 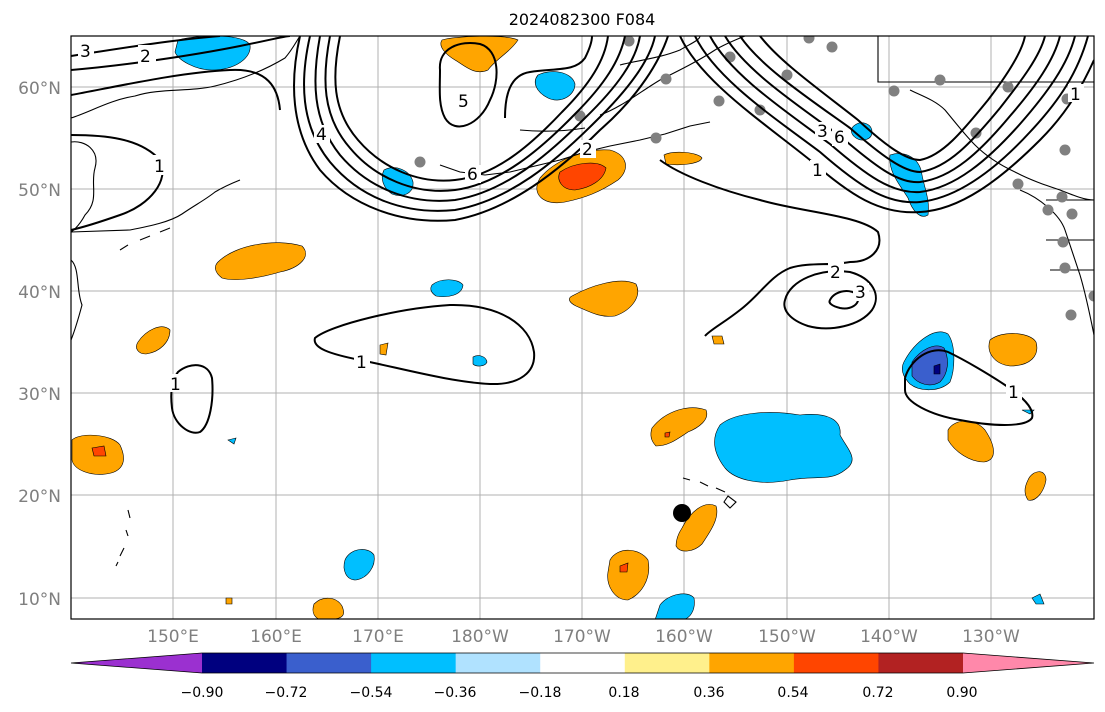 I want to click on colorbar-tick-label: −0.90, so click(x=202, y=693).